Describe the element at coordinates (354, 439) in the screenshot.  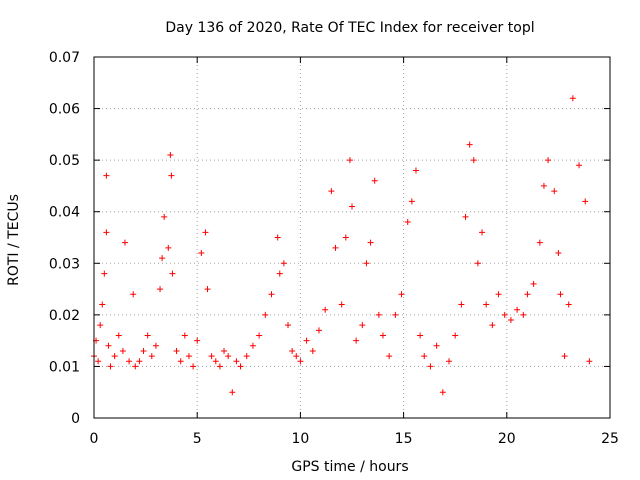
I see `x-tick-labels: 0 5 10 15 20 25` at that location.